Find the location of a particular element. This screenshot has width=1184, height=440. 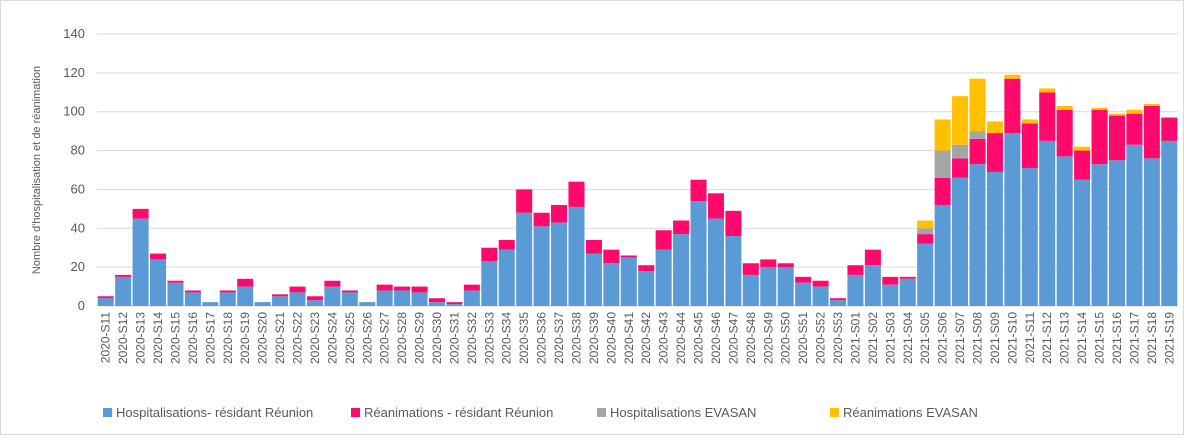

x-tick-label: 2020-S40 is located at coordinates (611, 338).